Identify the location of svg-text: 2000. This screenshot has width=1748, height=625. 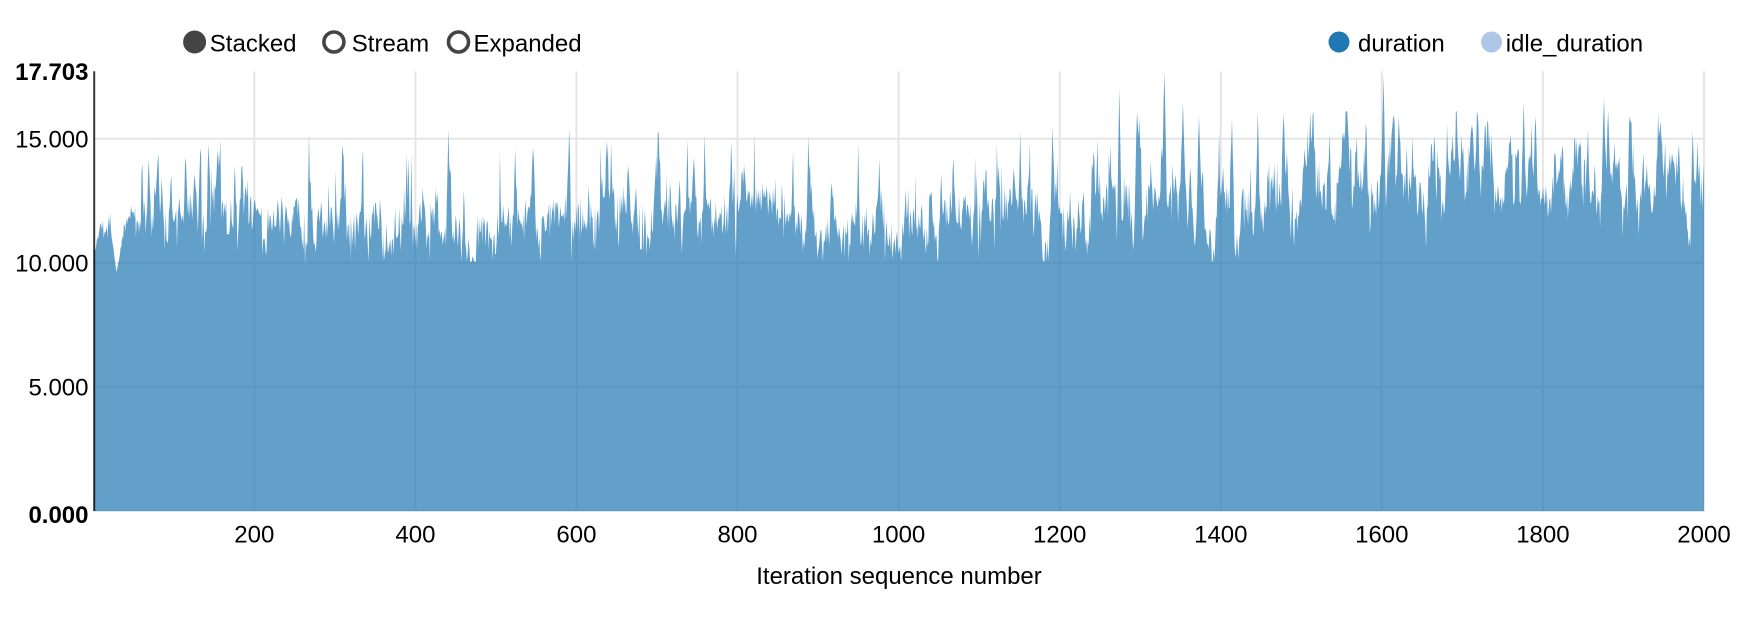
(1703, 535).